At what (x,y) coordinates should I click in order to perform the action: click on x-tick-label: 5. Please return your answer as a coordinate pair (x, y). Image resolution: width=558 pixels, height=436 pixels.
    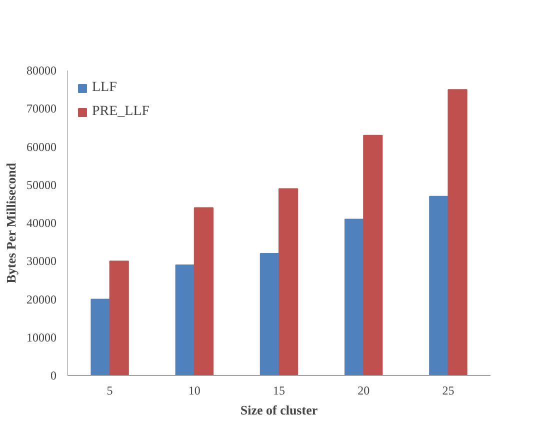
    Looking at the image, I should click on (109, 391).